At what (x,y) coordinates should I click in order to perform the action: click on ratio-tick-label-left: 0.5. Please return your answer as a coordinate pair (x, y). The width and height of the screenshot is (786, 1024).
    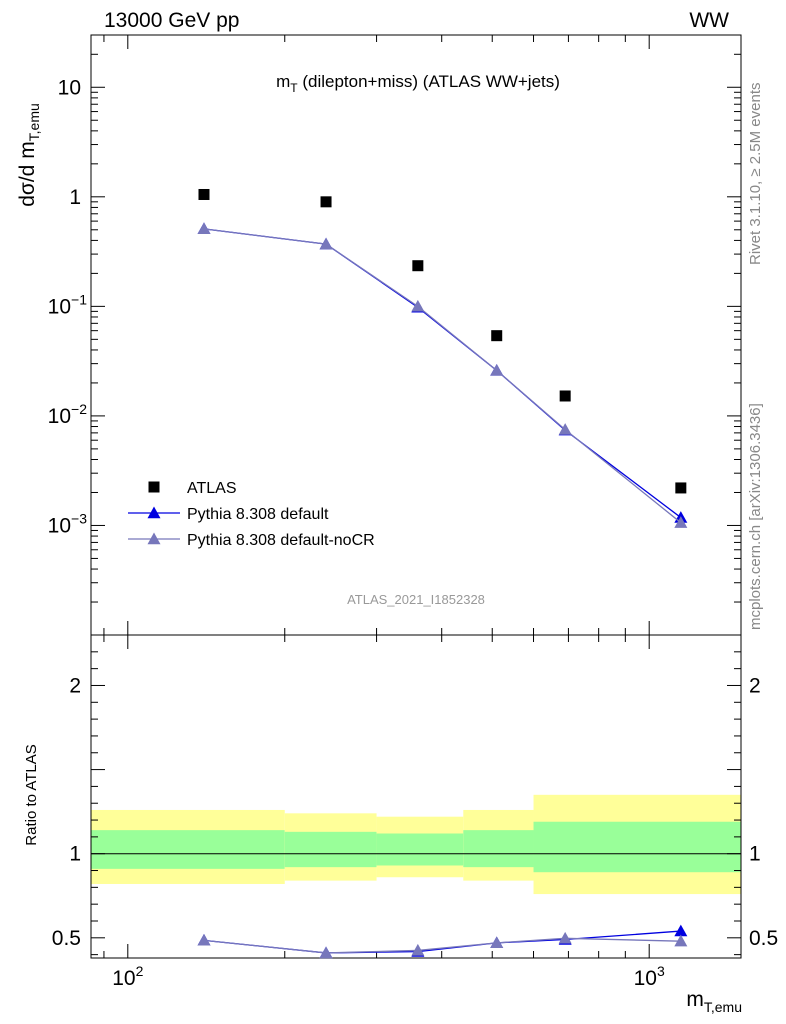
    Looking at the image, I should click on (66, 938).